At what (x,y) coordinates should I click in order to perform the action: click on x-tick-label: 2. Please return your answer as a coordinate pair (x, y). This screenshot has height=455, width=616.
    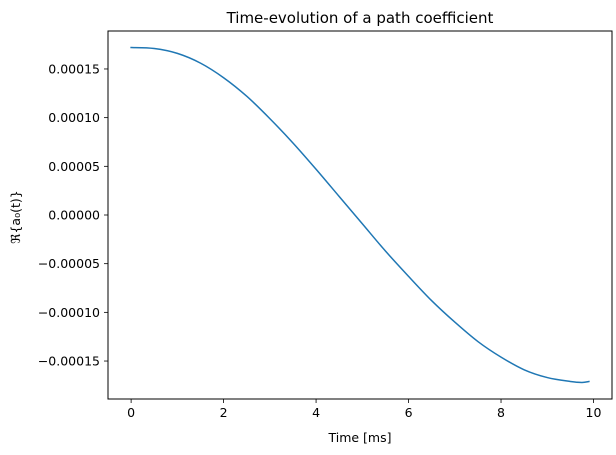
    Looking at the image, I should click on (224, 412).